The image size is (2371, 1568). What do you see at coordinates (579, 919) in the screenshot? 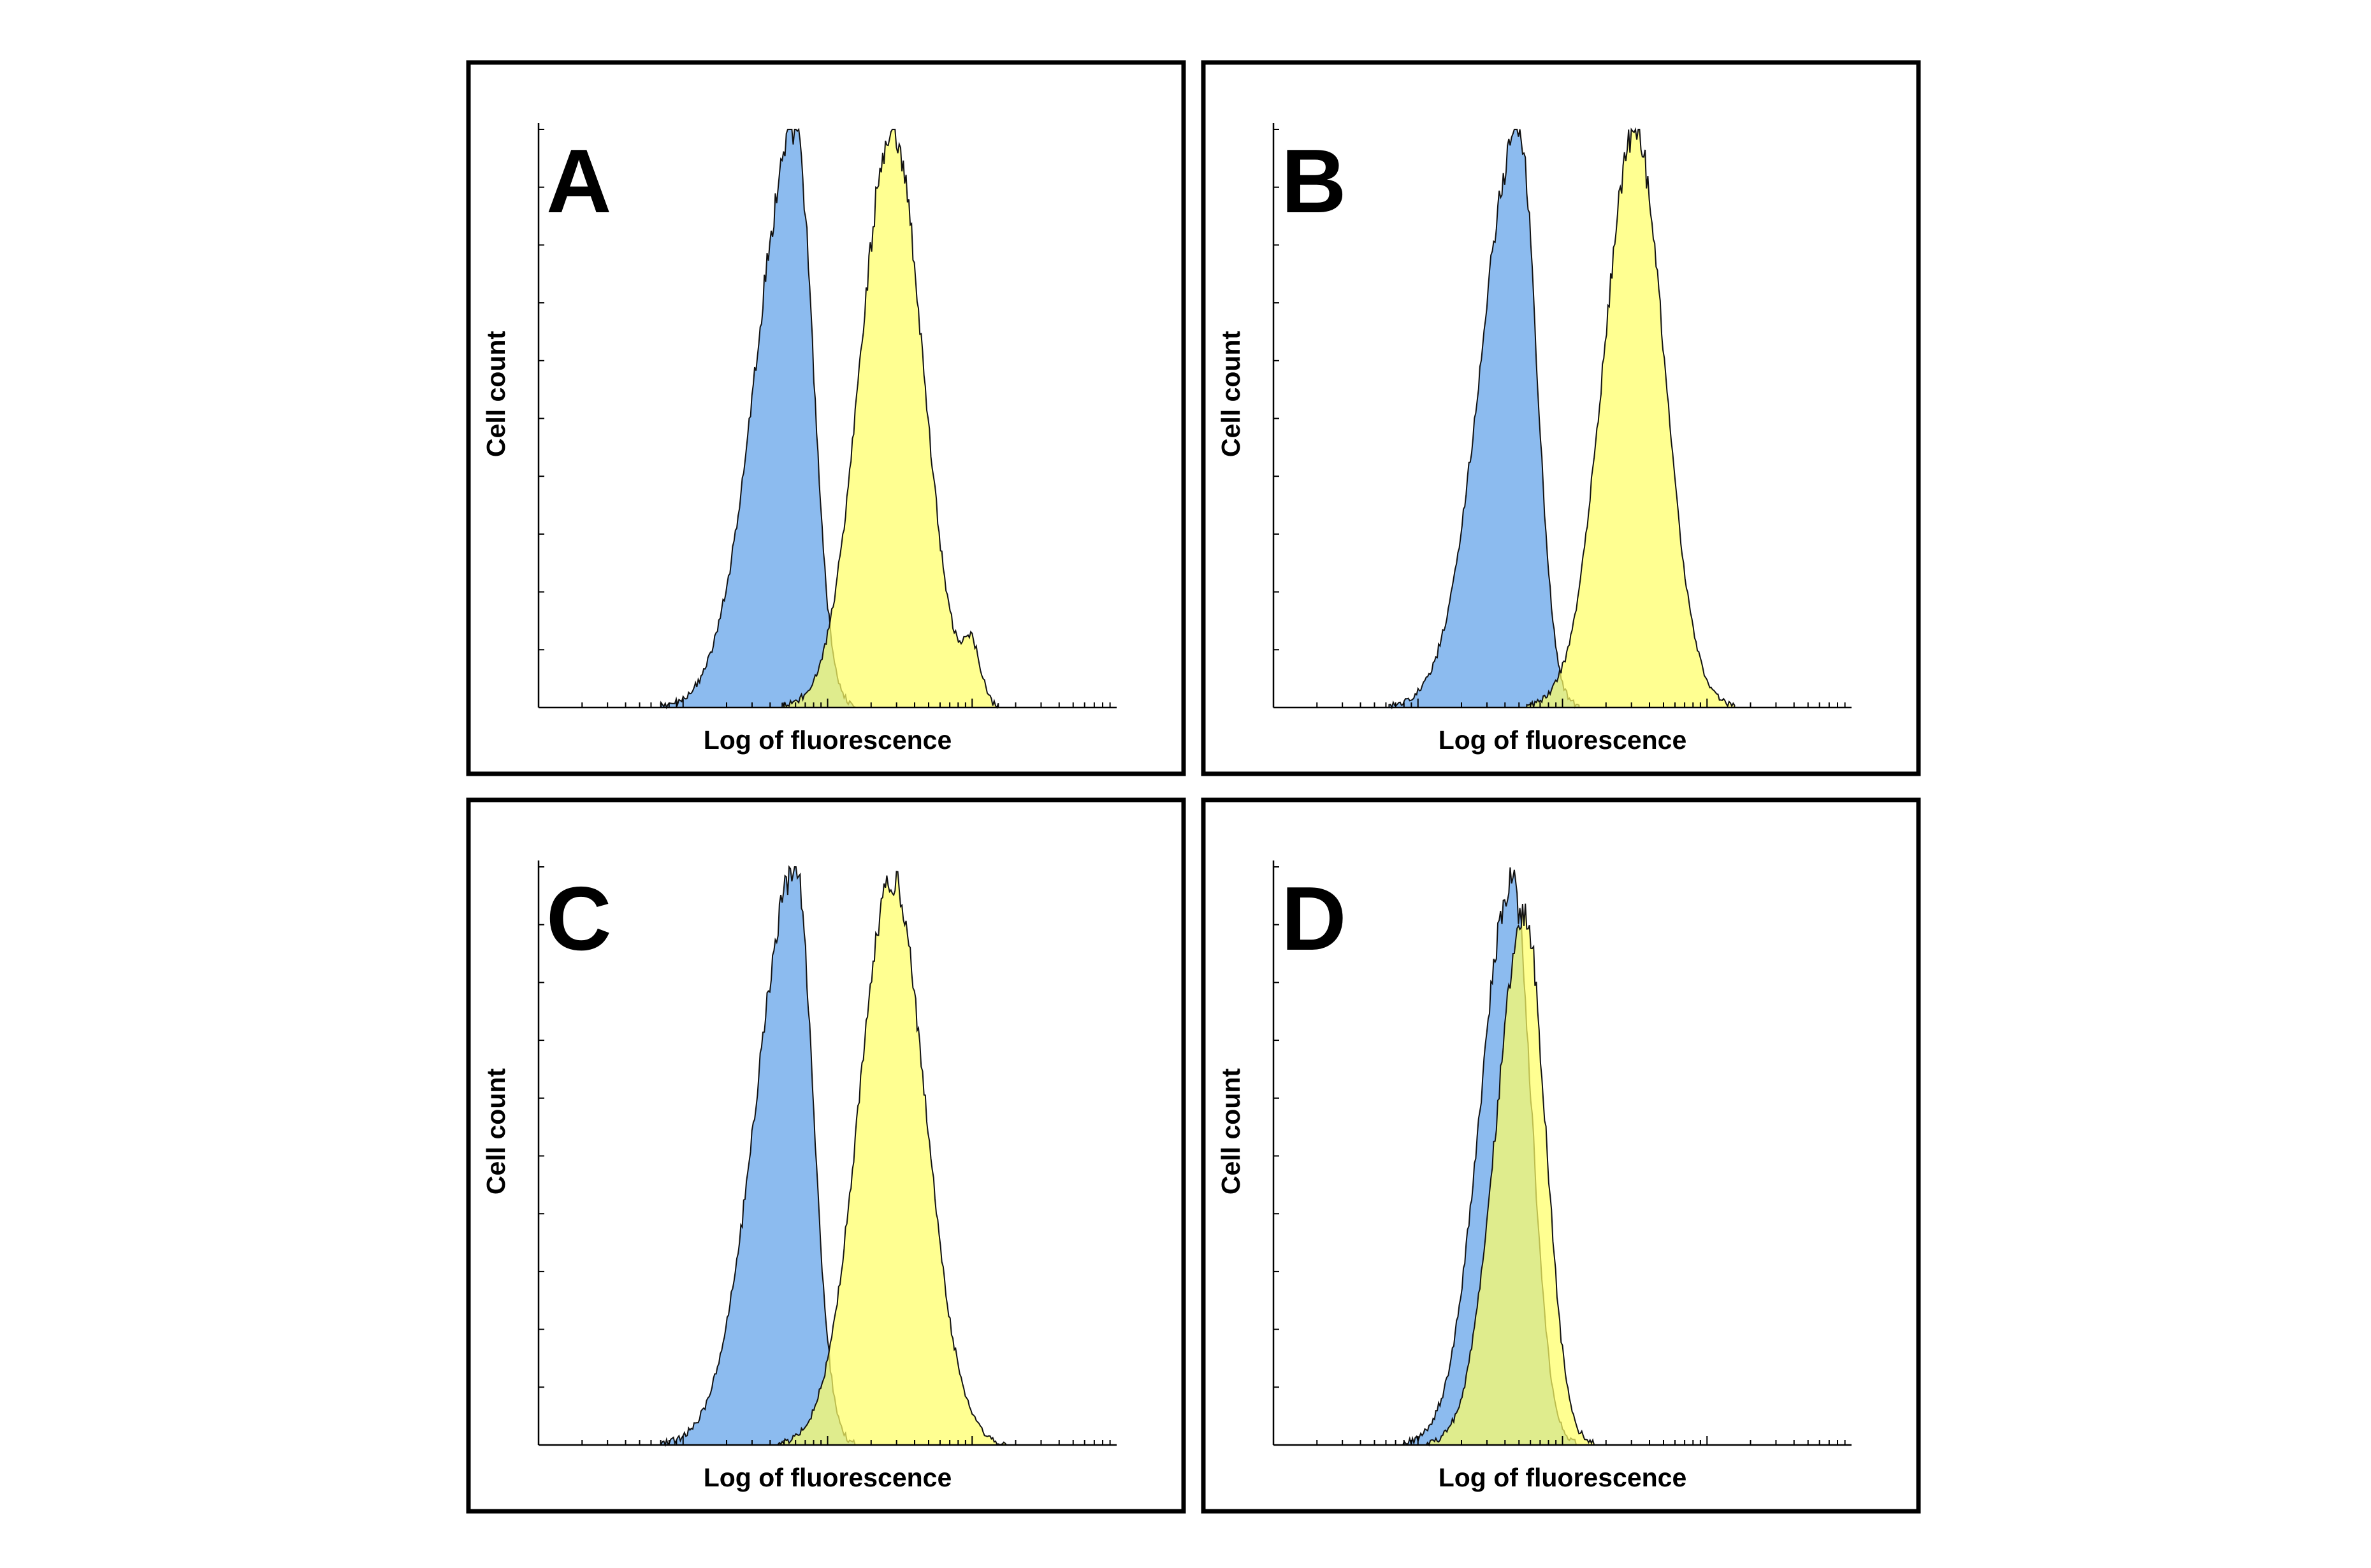
I see `panel-letter: C` at bounding box center [579, 919].